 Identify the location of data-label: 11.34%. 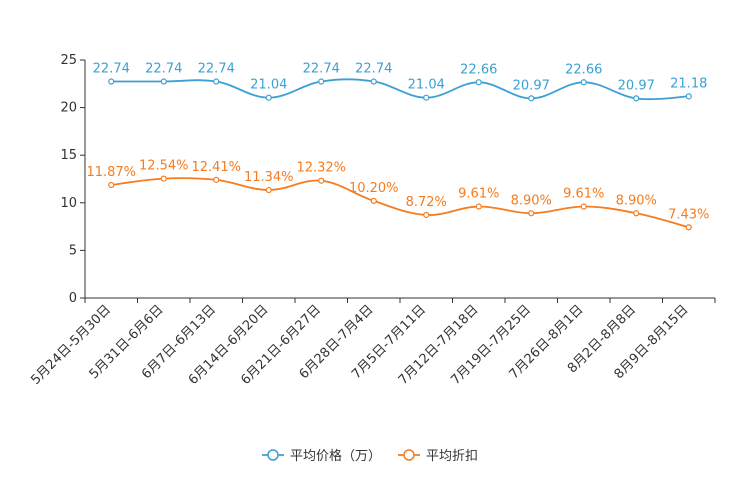
(269, 177).